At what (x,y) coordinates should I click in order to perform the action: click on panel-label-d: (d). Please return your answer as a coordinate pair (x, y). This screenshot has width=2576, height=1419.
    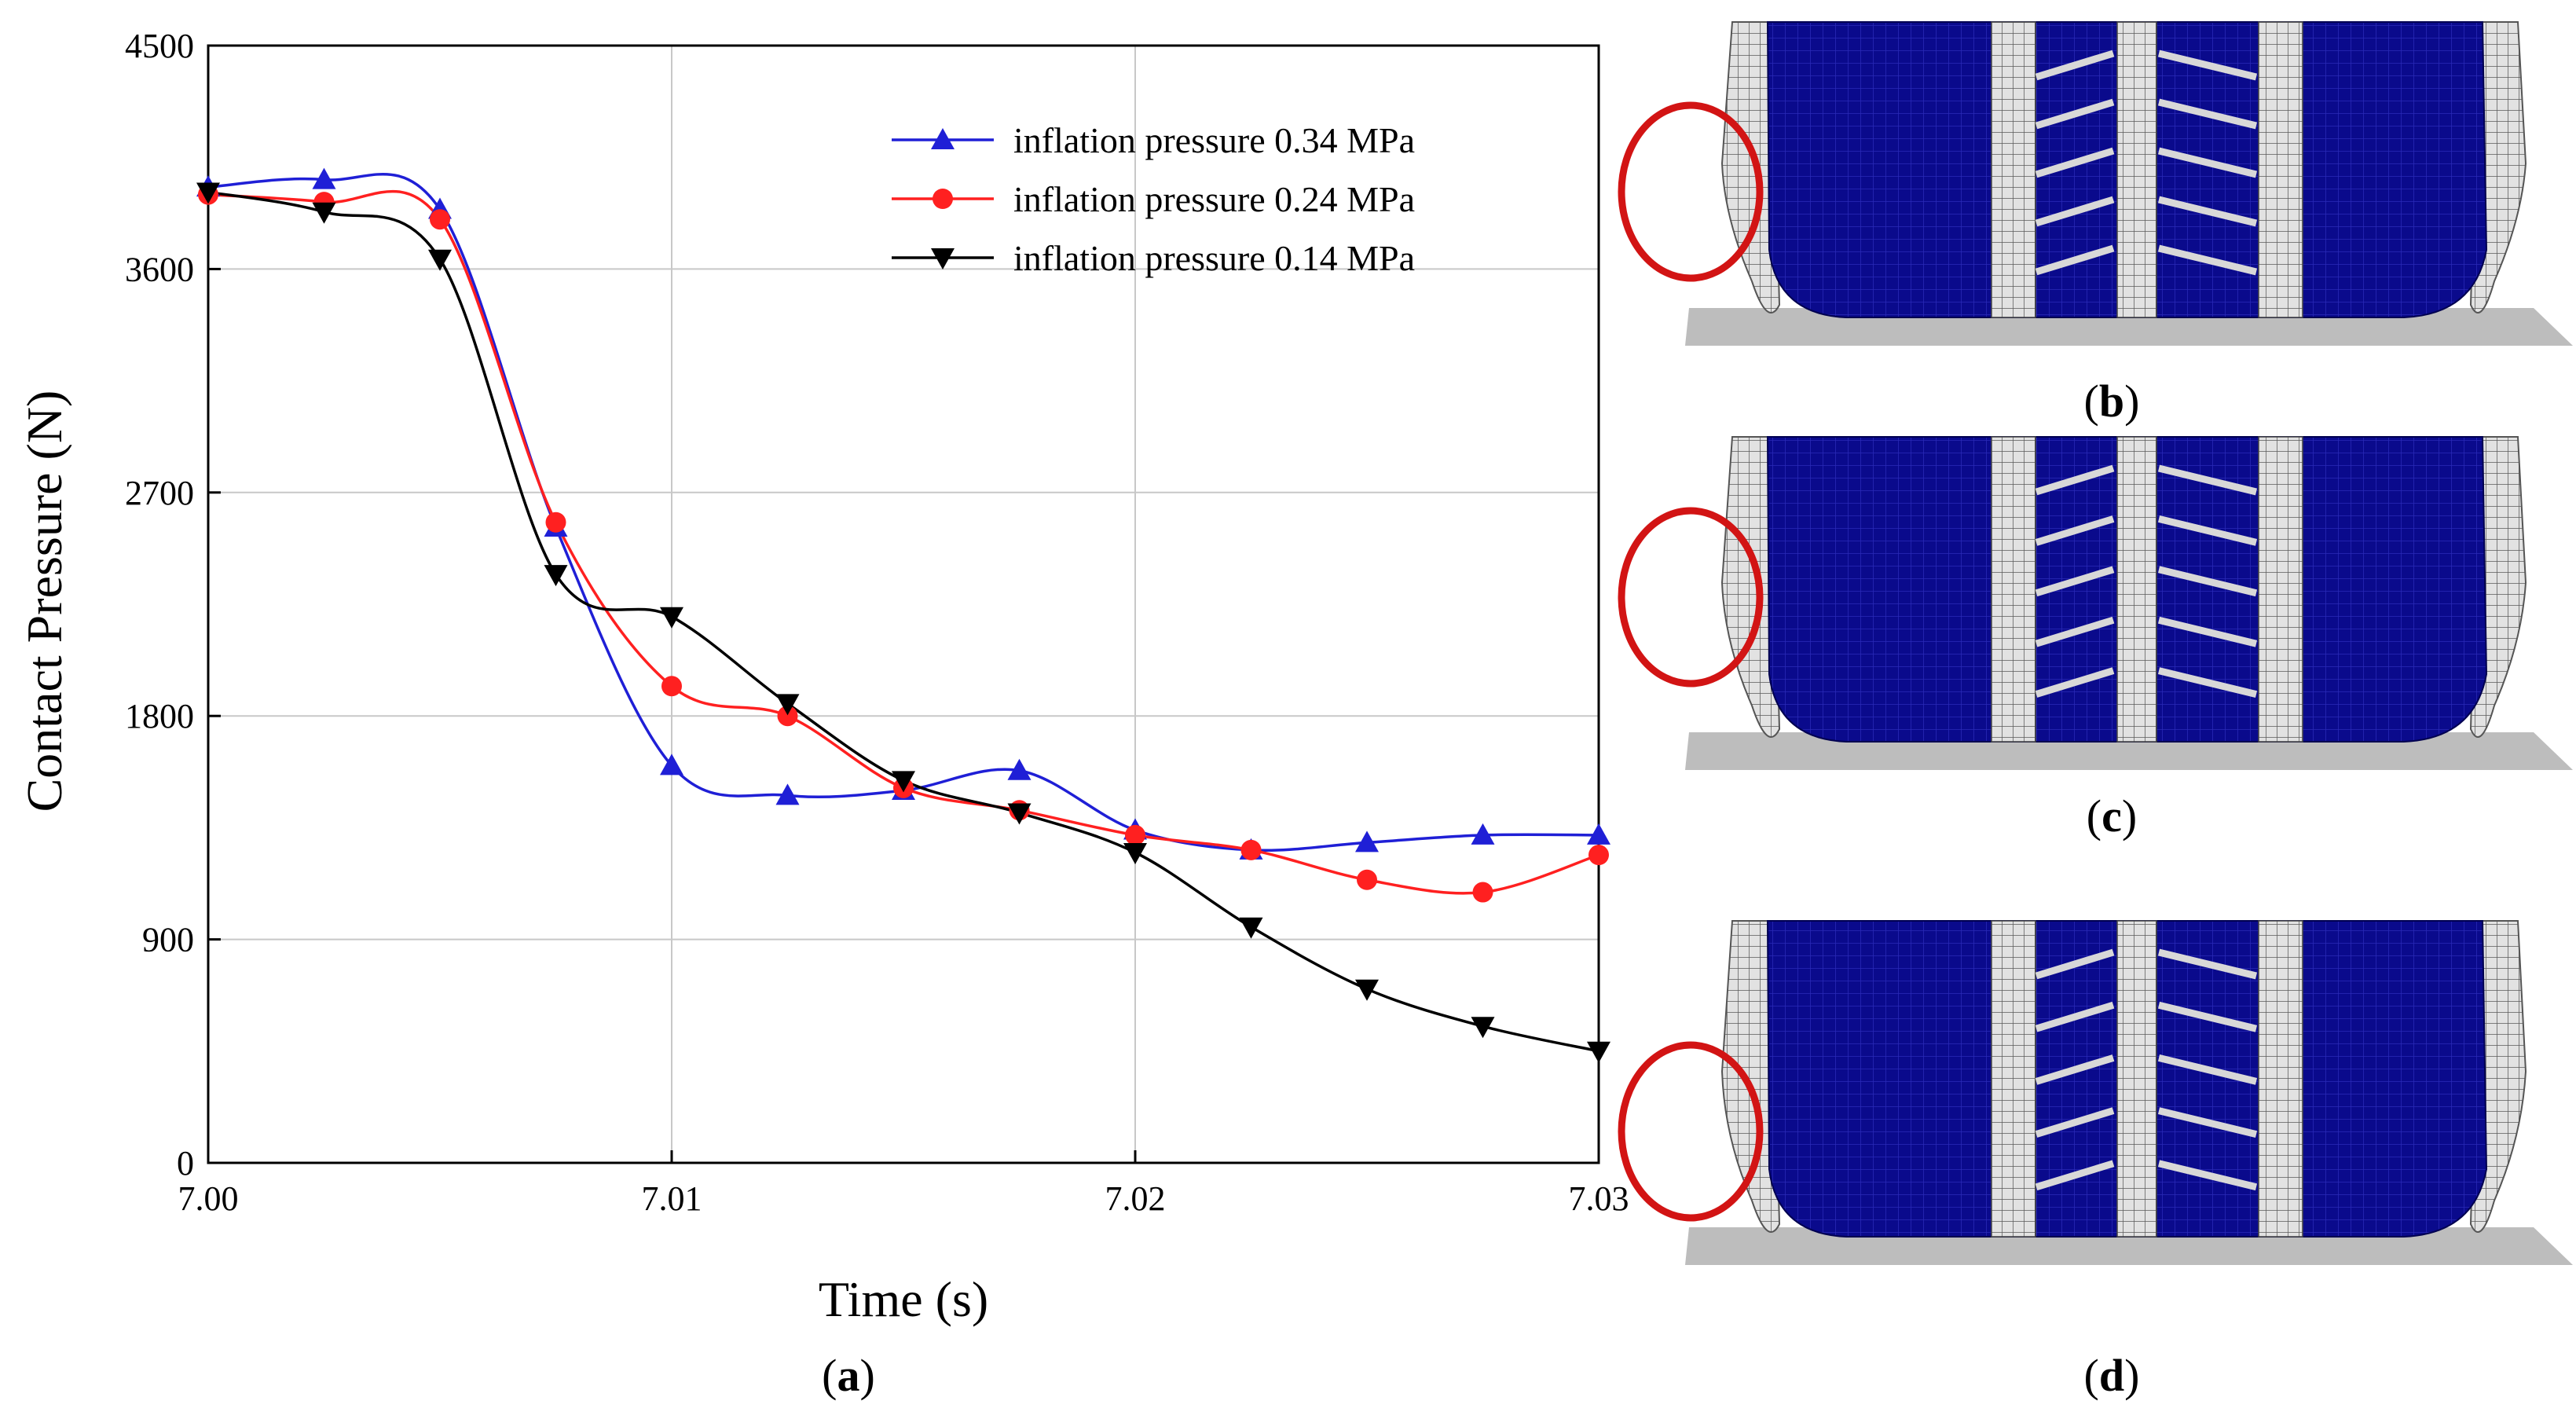
    Looking at the image, I should click on (2112, 1375).